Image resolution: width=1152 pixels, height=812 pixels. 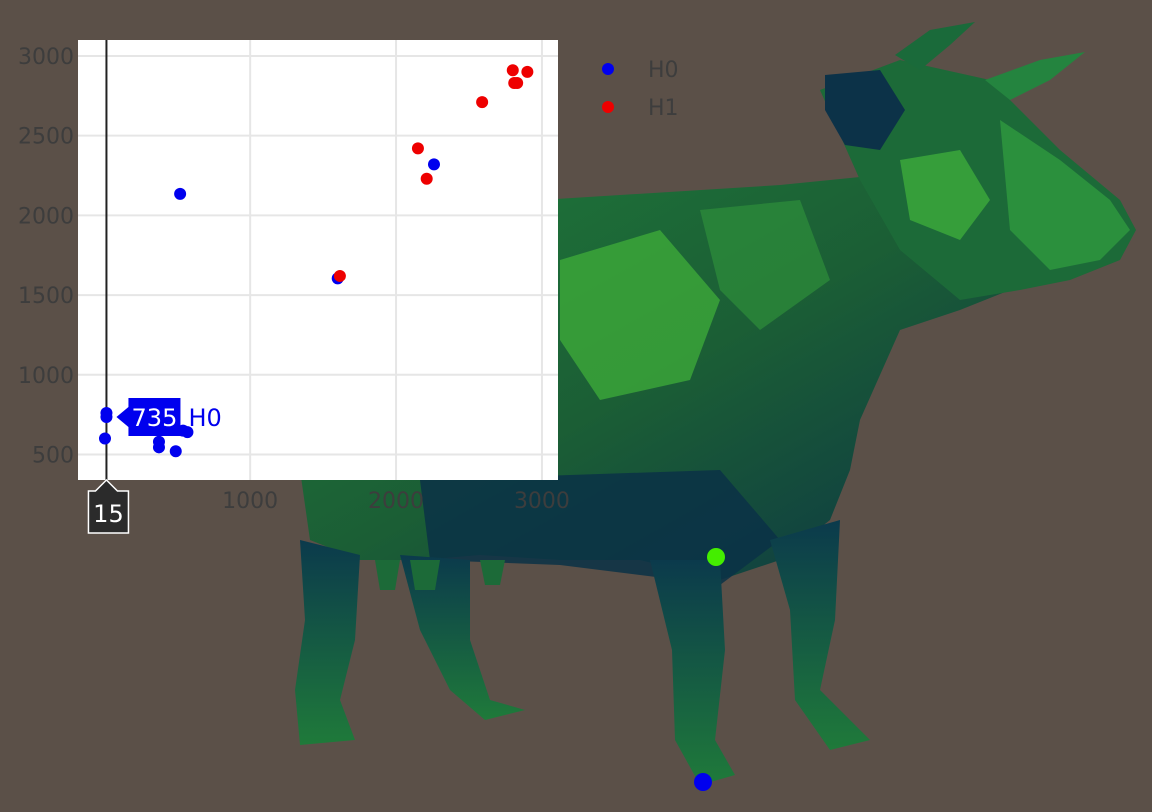 I want to click on x-tick-labels: 1000 2000 3000, so click(x=396, y=501).